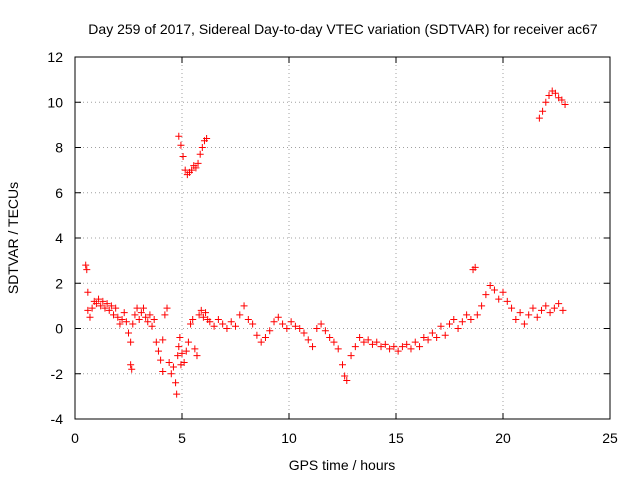 The image size is (640, 480). Describe the element at coordinates (55, 57) in the screenshot. I see `y-tick-label: 12` at that location.